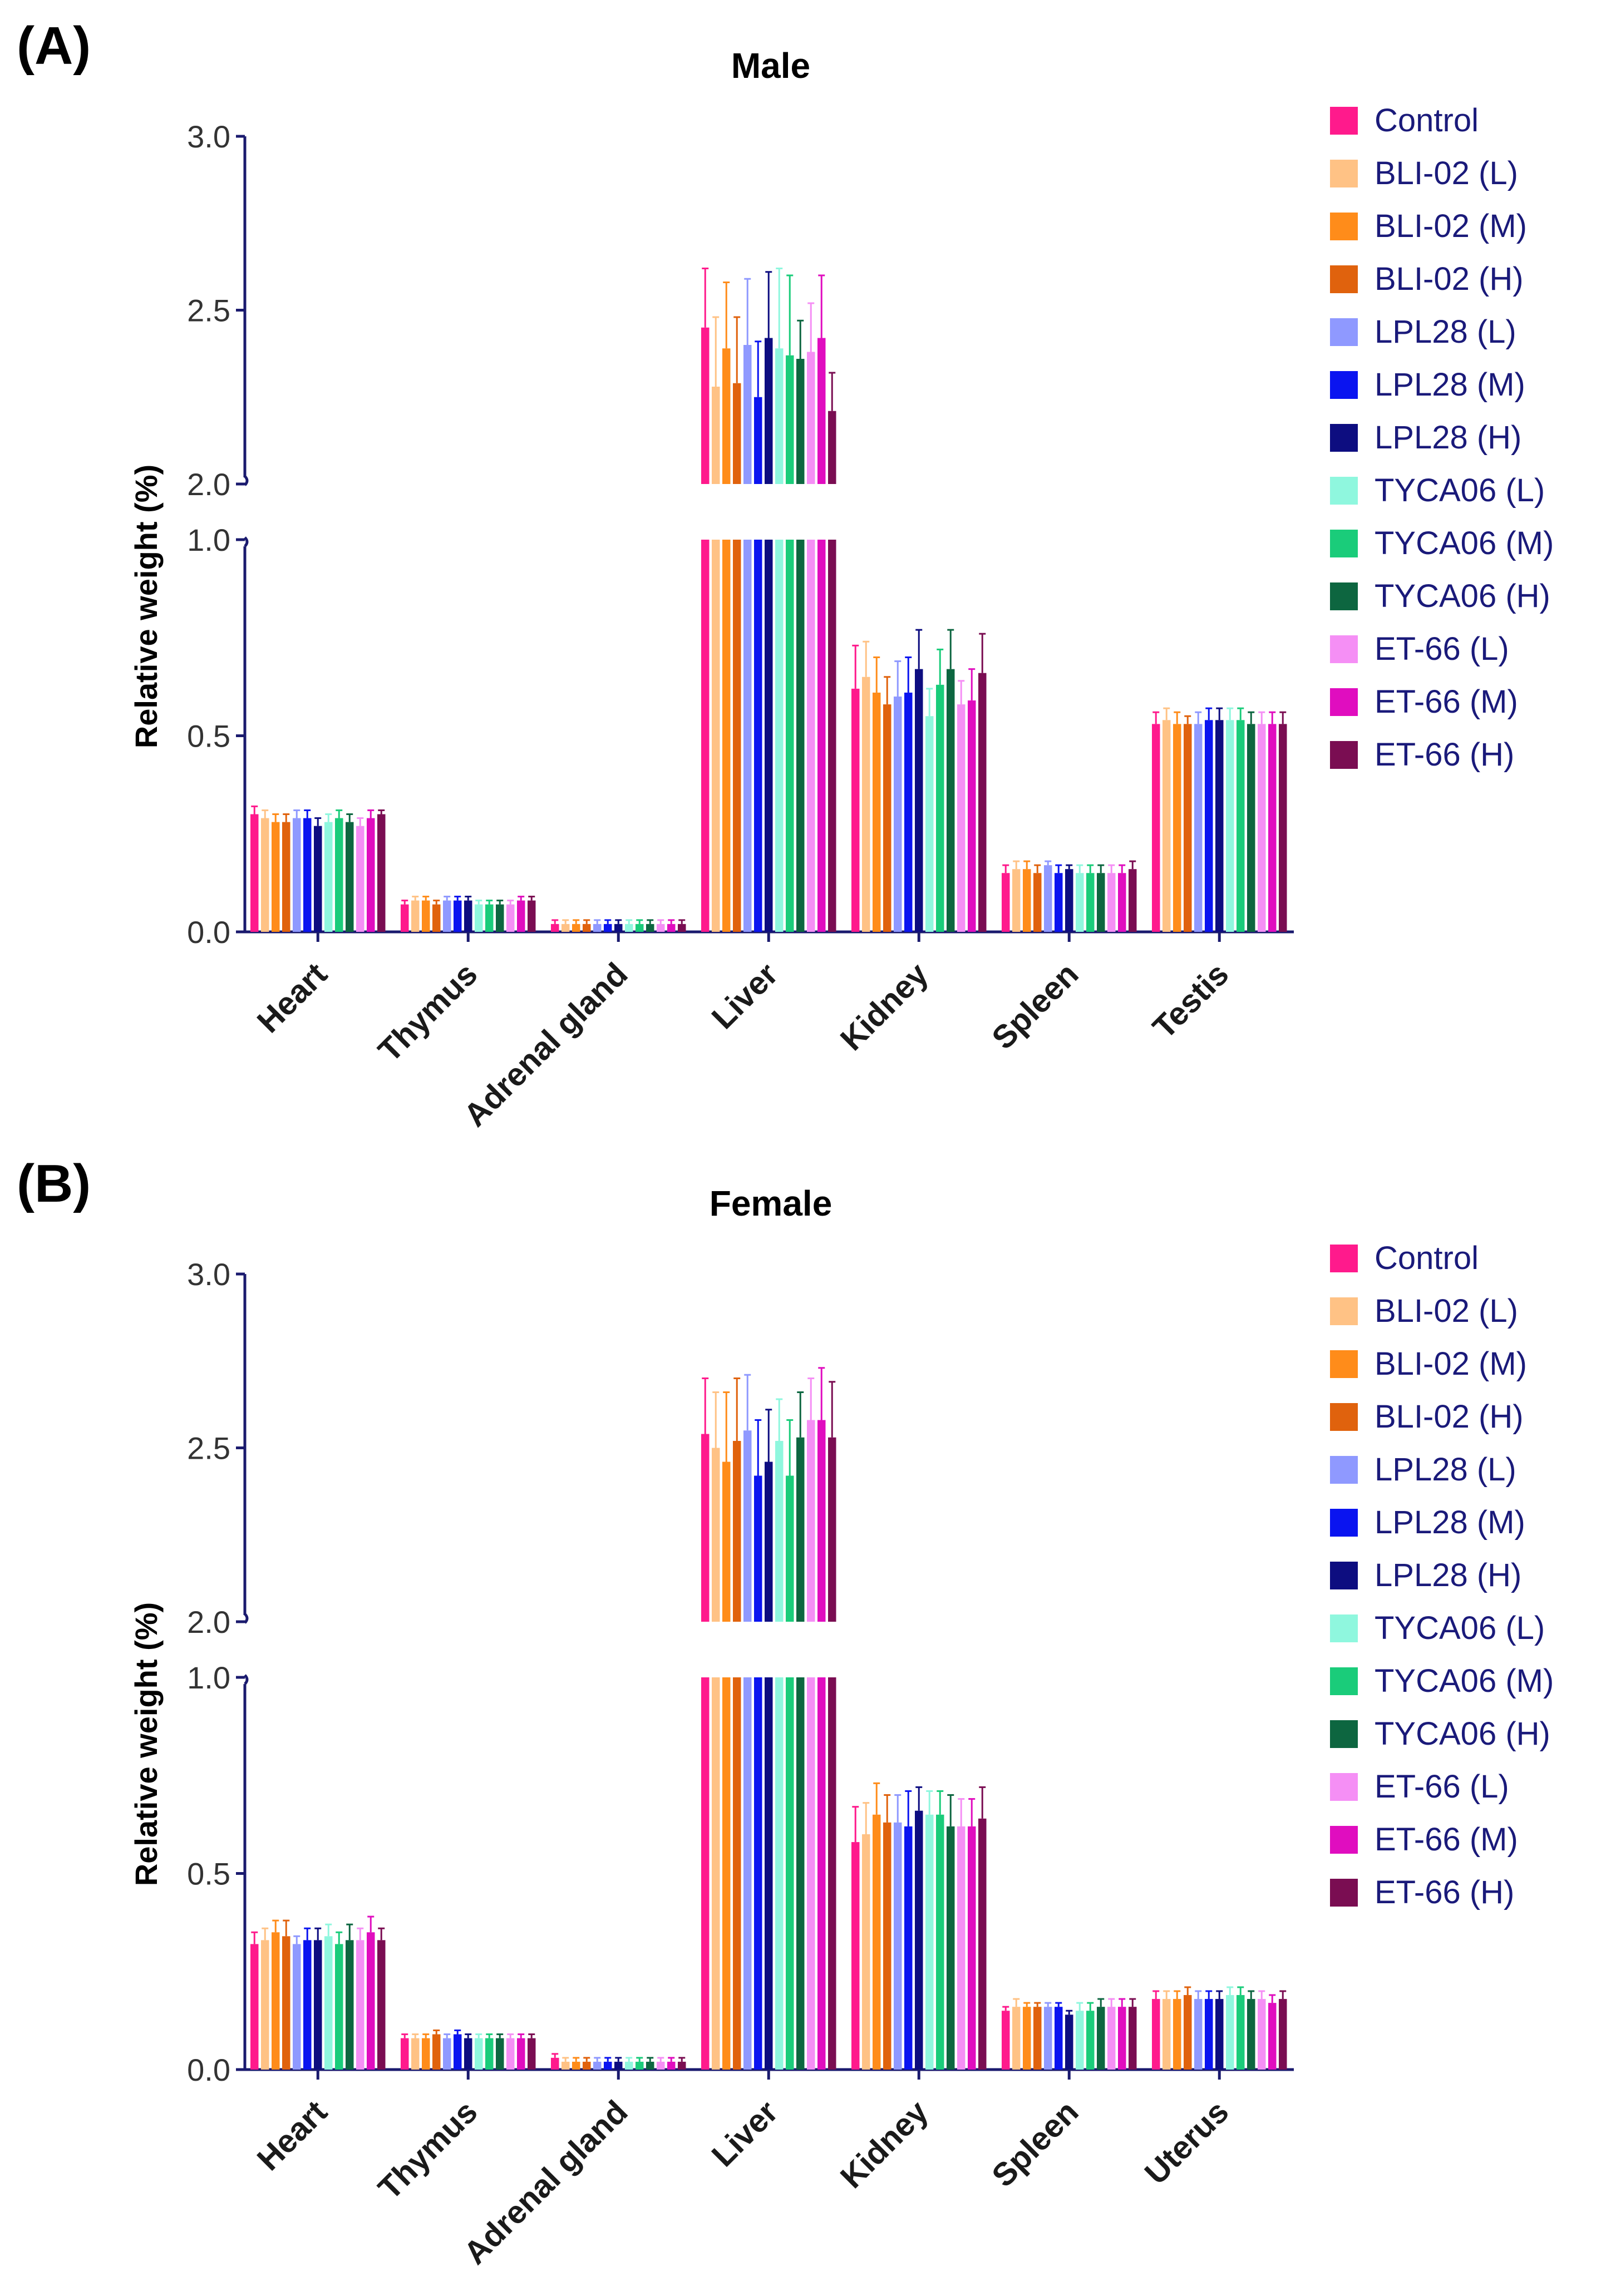 Image resolution: width=1601 pixels, height=2296 pixels. I want to click on legend-item: LPL28 (H), so click(1425, 1575).